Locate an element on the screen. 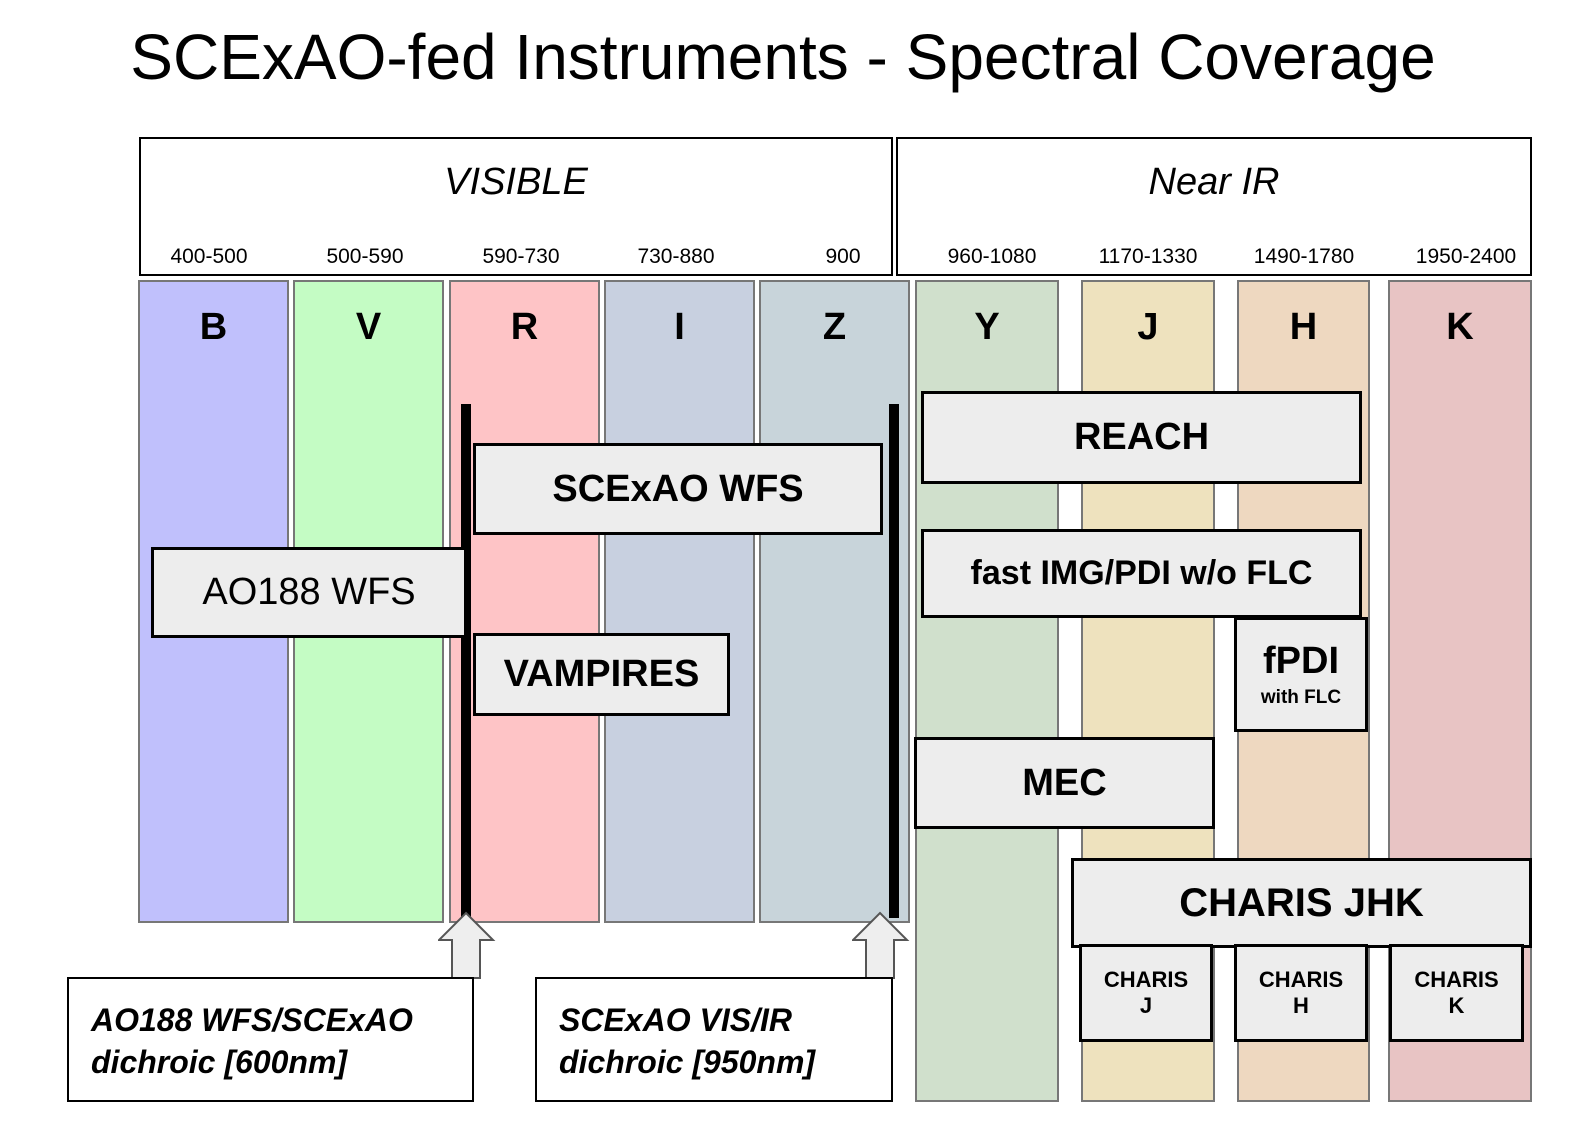 This screenshot has height=1136, width=1590. band-label: V is located at coordinates (368, 327).